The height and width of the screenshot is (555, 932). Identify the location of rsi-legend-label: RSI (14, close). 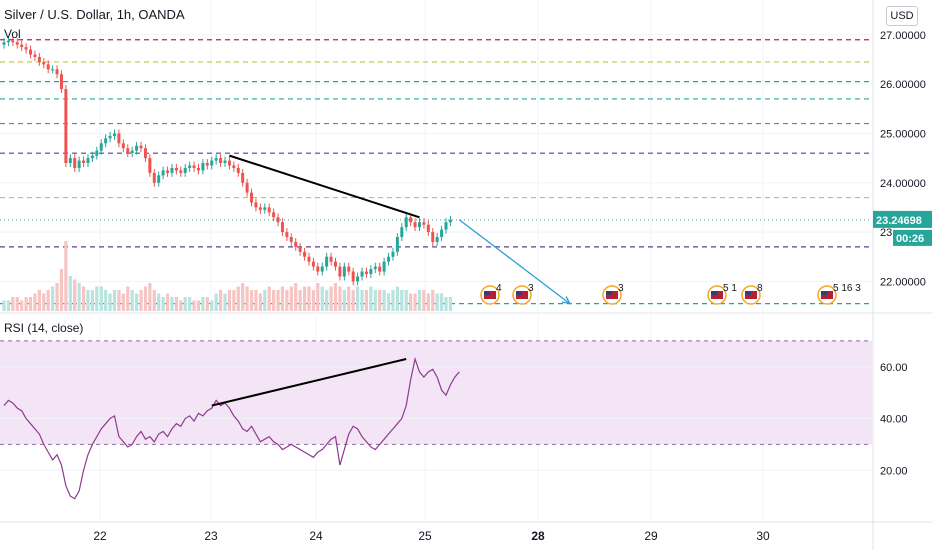
(44, 328).